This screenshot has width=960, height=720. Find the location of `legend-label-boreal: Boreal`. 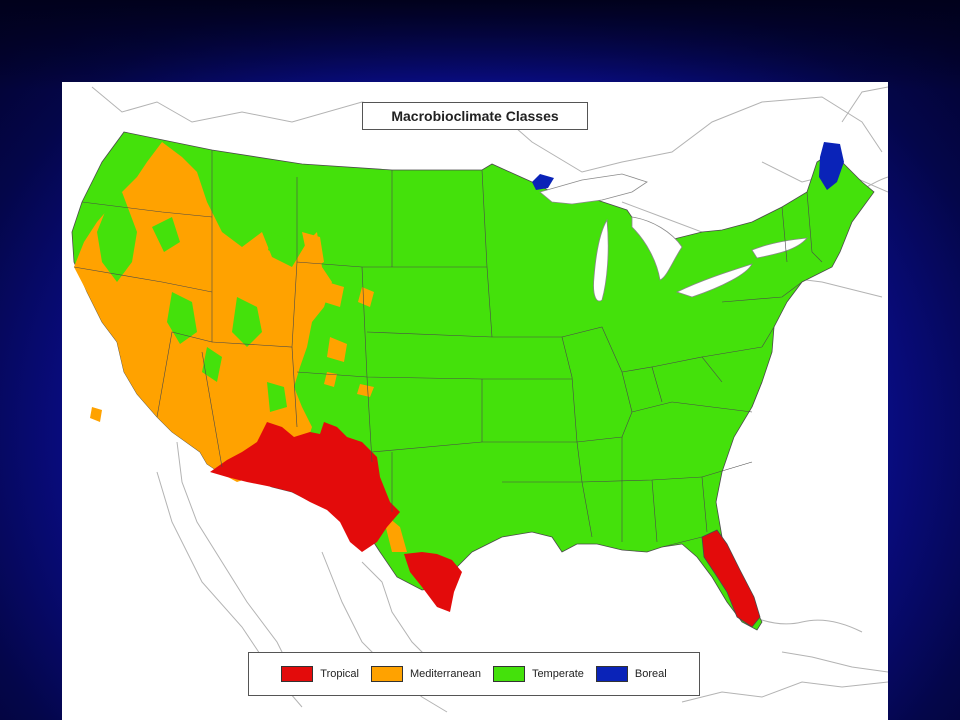

legend-label-boreal: Boreal is located at coordinates (650, 674).